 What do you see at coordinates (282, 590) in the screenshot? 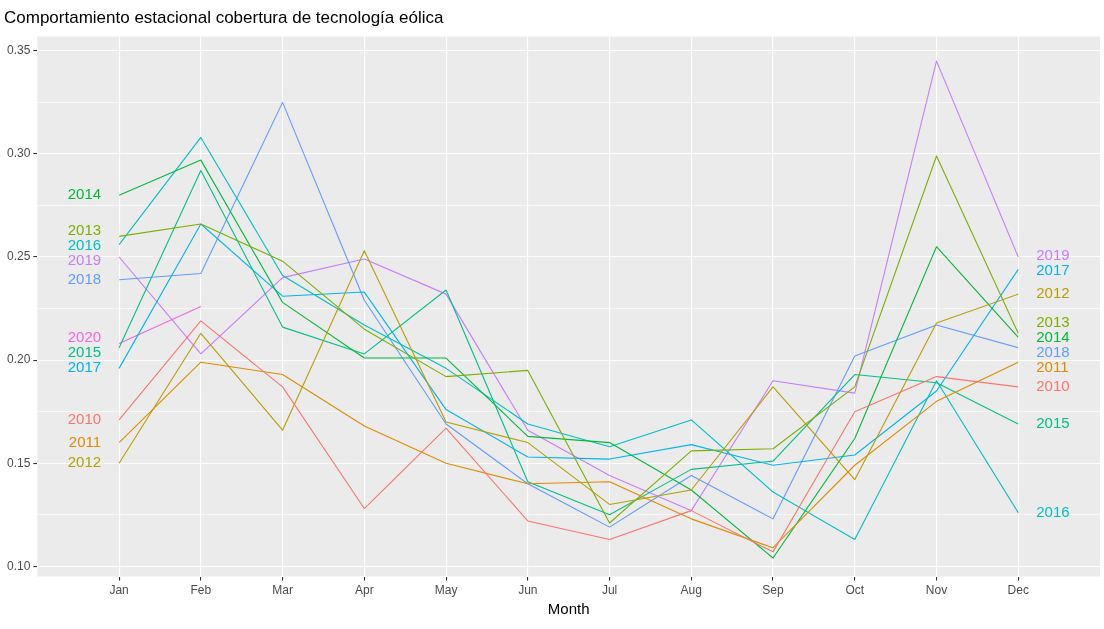
I see `x-tick-label: Mar` at bounding box center [282, 590].